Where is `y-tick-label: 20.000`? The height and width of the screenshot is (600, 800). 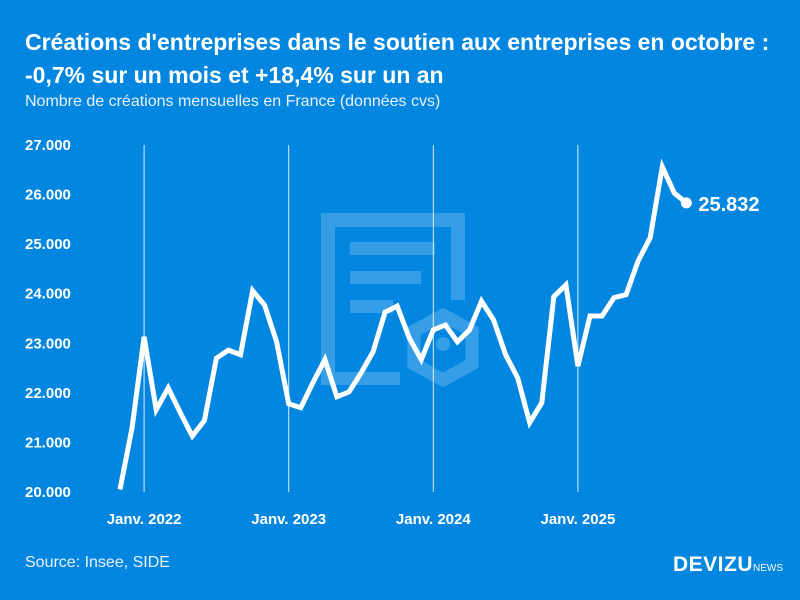 y-tick-label: 20.000 is located at coordinates (48, 492).